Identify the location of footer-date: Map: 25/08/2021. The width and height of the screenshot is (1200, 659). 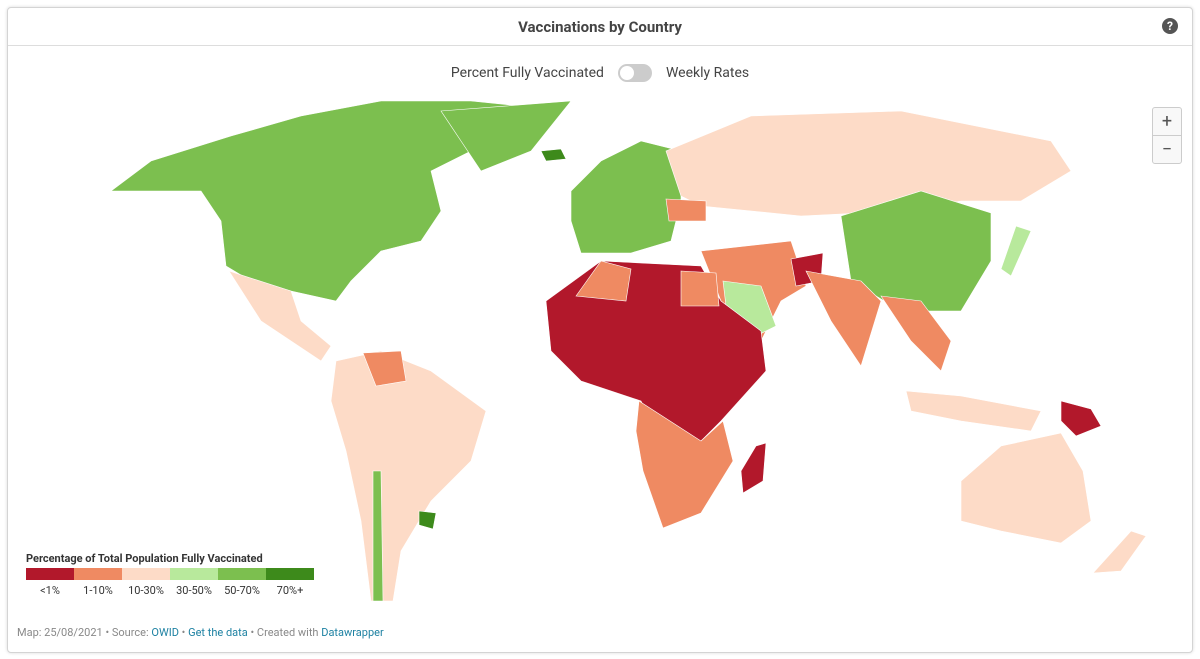
(60, 632).